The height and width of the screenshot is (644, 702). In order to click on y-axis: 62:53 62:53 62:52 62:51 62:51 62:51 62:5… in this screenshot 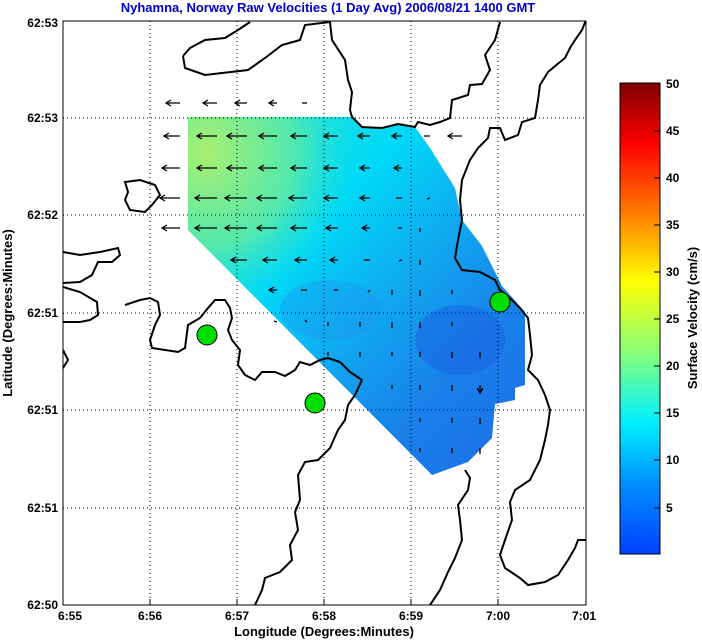, I will do `click(29, 314)`.